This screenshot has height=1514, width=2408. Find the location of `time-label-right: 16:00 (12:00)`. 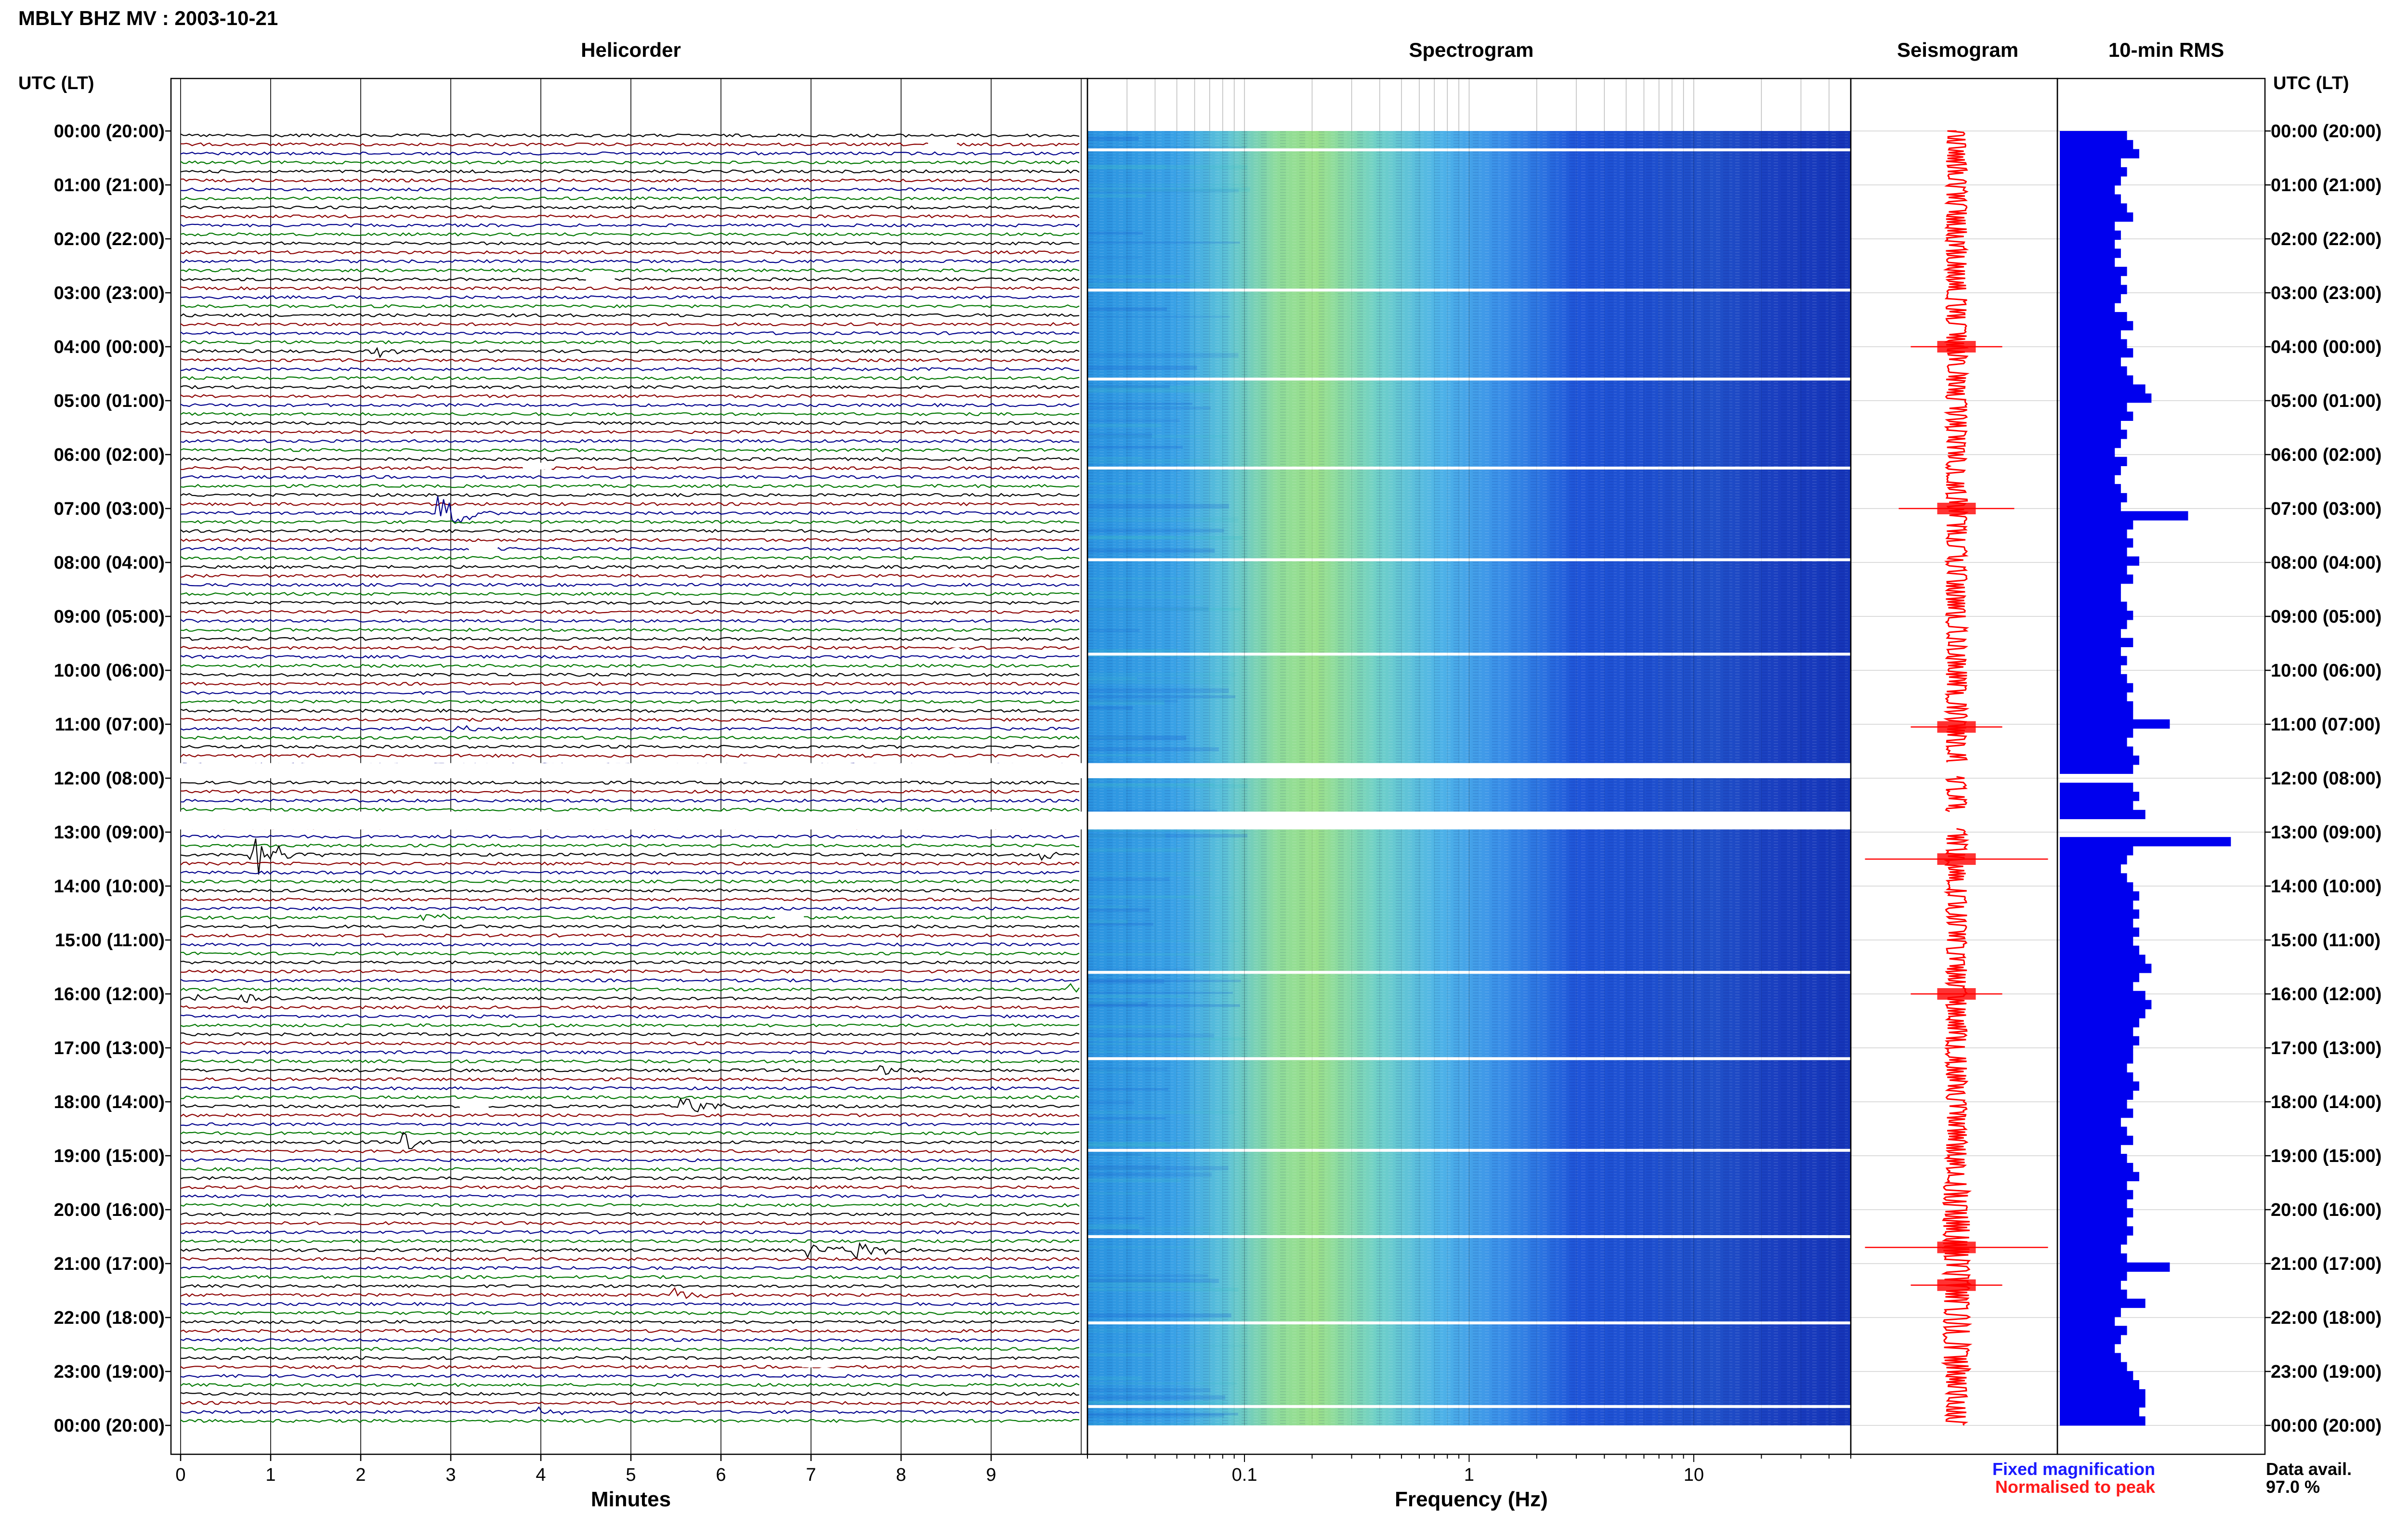

time-label-right: 16:00 (12:00) is located at coordinates (2326, 994).